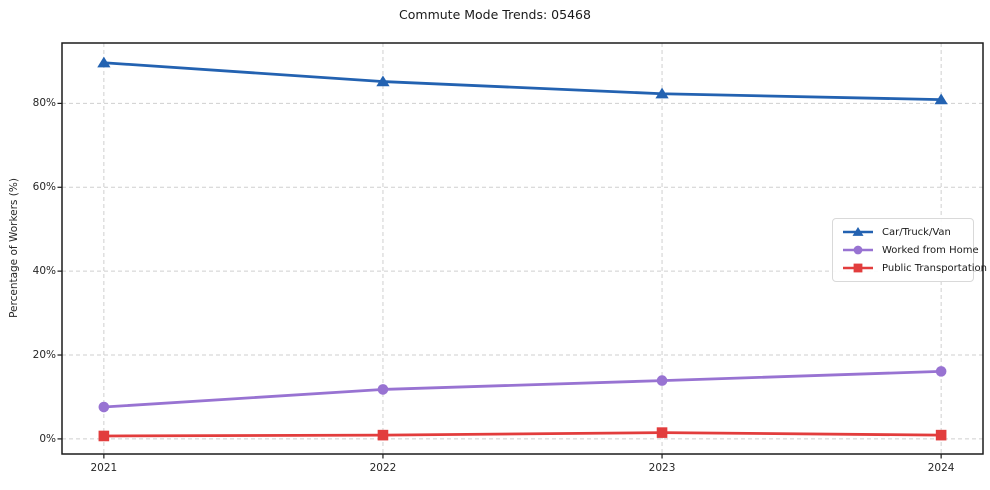 The height and width of the screenshot is (490, 990). What do you see at coordinates (383, 468) in the screenshot?
I see `x-tick-label: 2022` at bounding box center [383, 468].